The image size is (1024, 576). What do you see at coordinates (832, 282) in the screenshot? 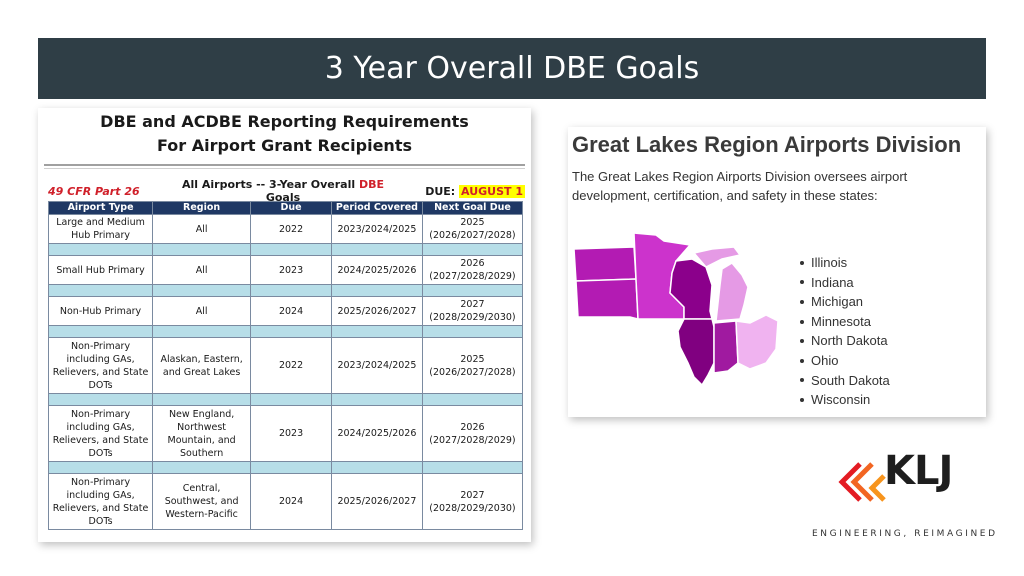
I see `state-name: Indiana` at bounding box center [832, 282].